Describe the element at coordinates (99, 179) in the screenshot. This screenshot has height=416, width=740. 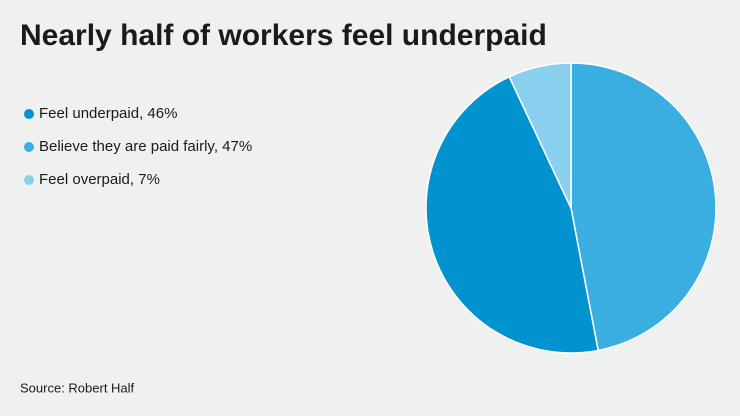
I see `legend-label: Feel overpaid, 7%` at that location.